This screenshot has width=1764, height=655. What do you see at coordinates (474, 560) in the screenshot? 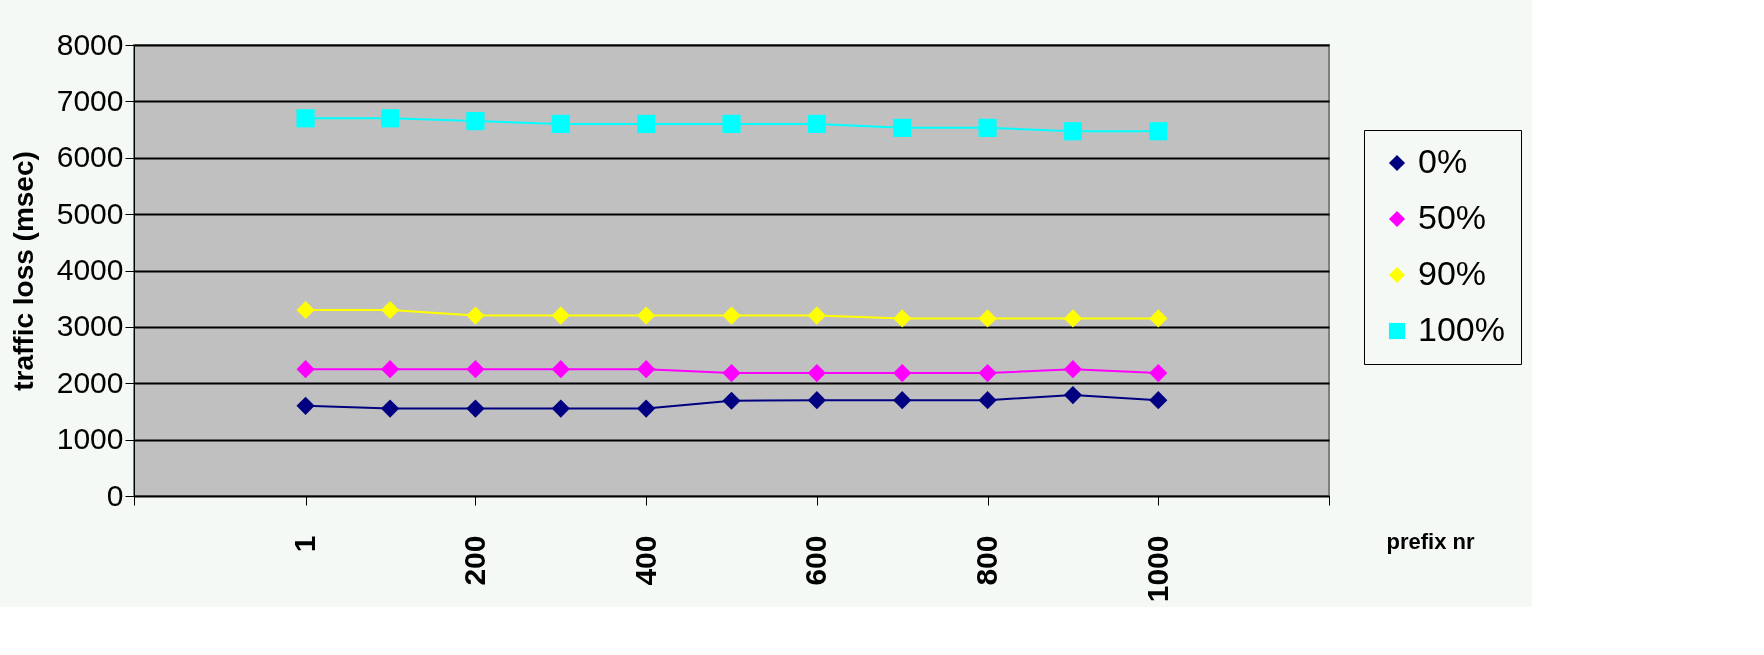
I see `x-tick-label: 200` at bounding box center [474, 560].